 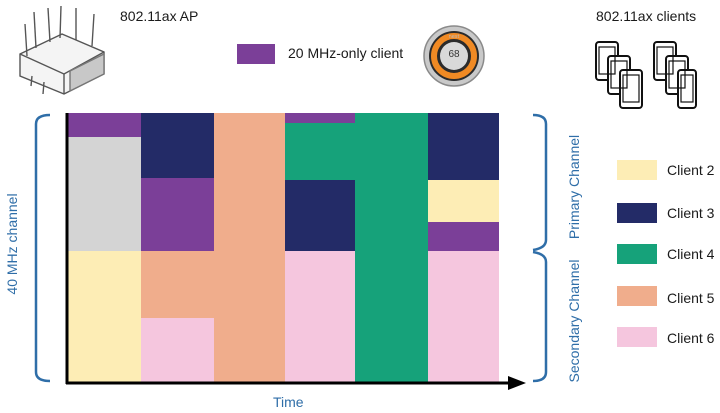 I want to click on legend-label-client5: Client 5, so click(x=691, y=298).